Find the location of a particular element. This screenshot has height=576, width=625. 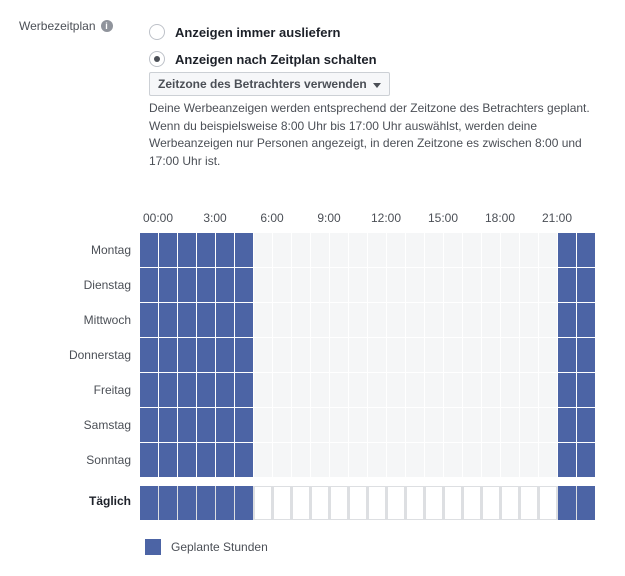

chevron-down-icon is located at coordinates (376, 85).